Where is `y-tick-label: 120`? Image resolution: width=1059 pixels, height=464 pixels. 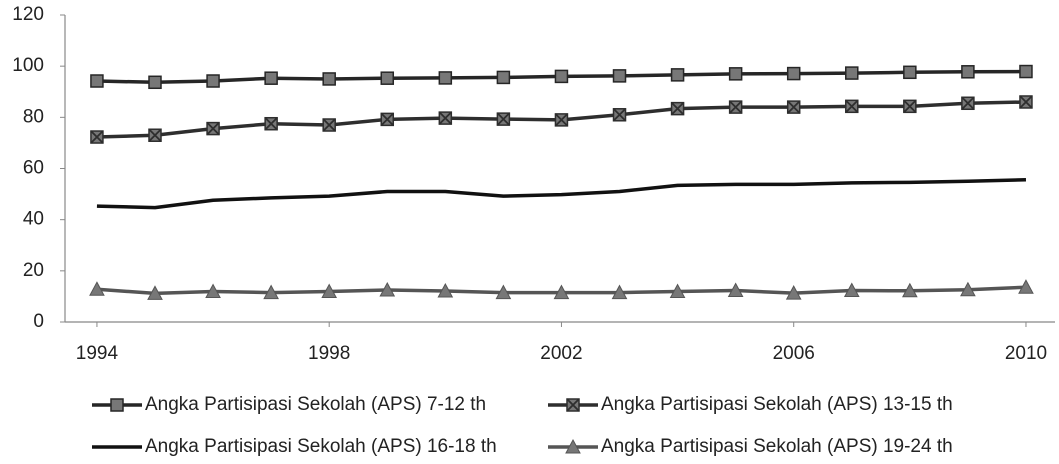 y-tick-label: 120 is located at coordinates (28, 14).